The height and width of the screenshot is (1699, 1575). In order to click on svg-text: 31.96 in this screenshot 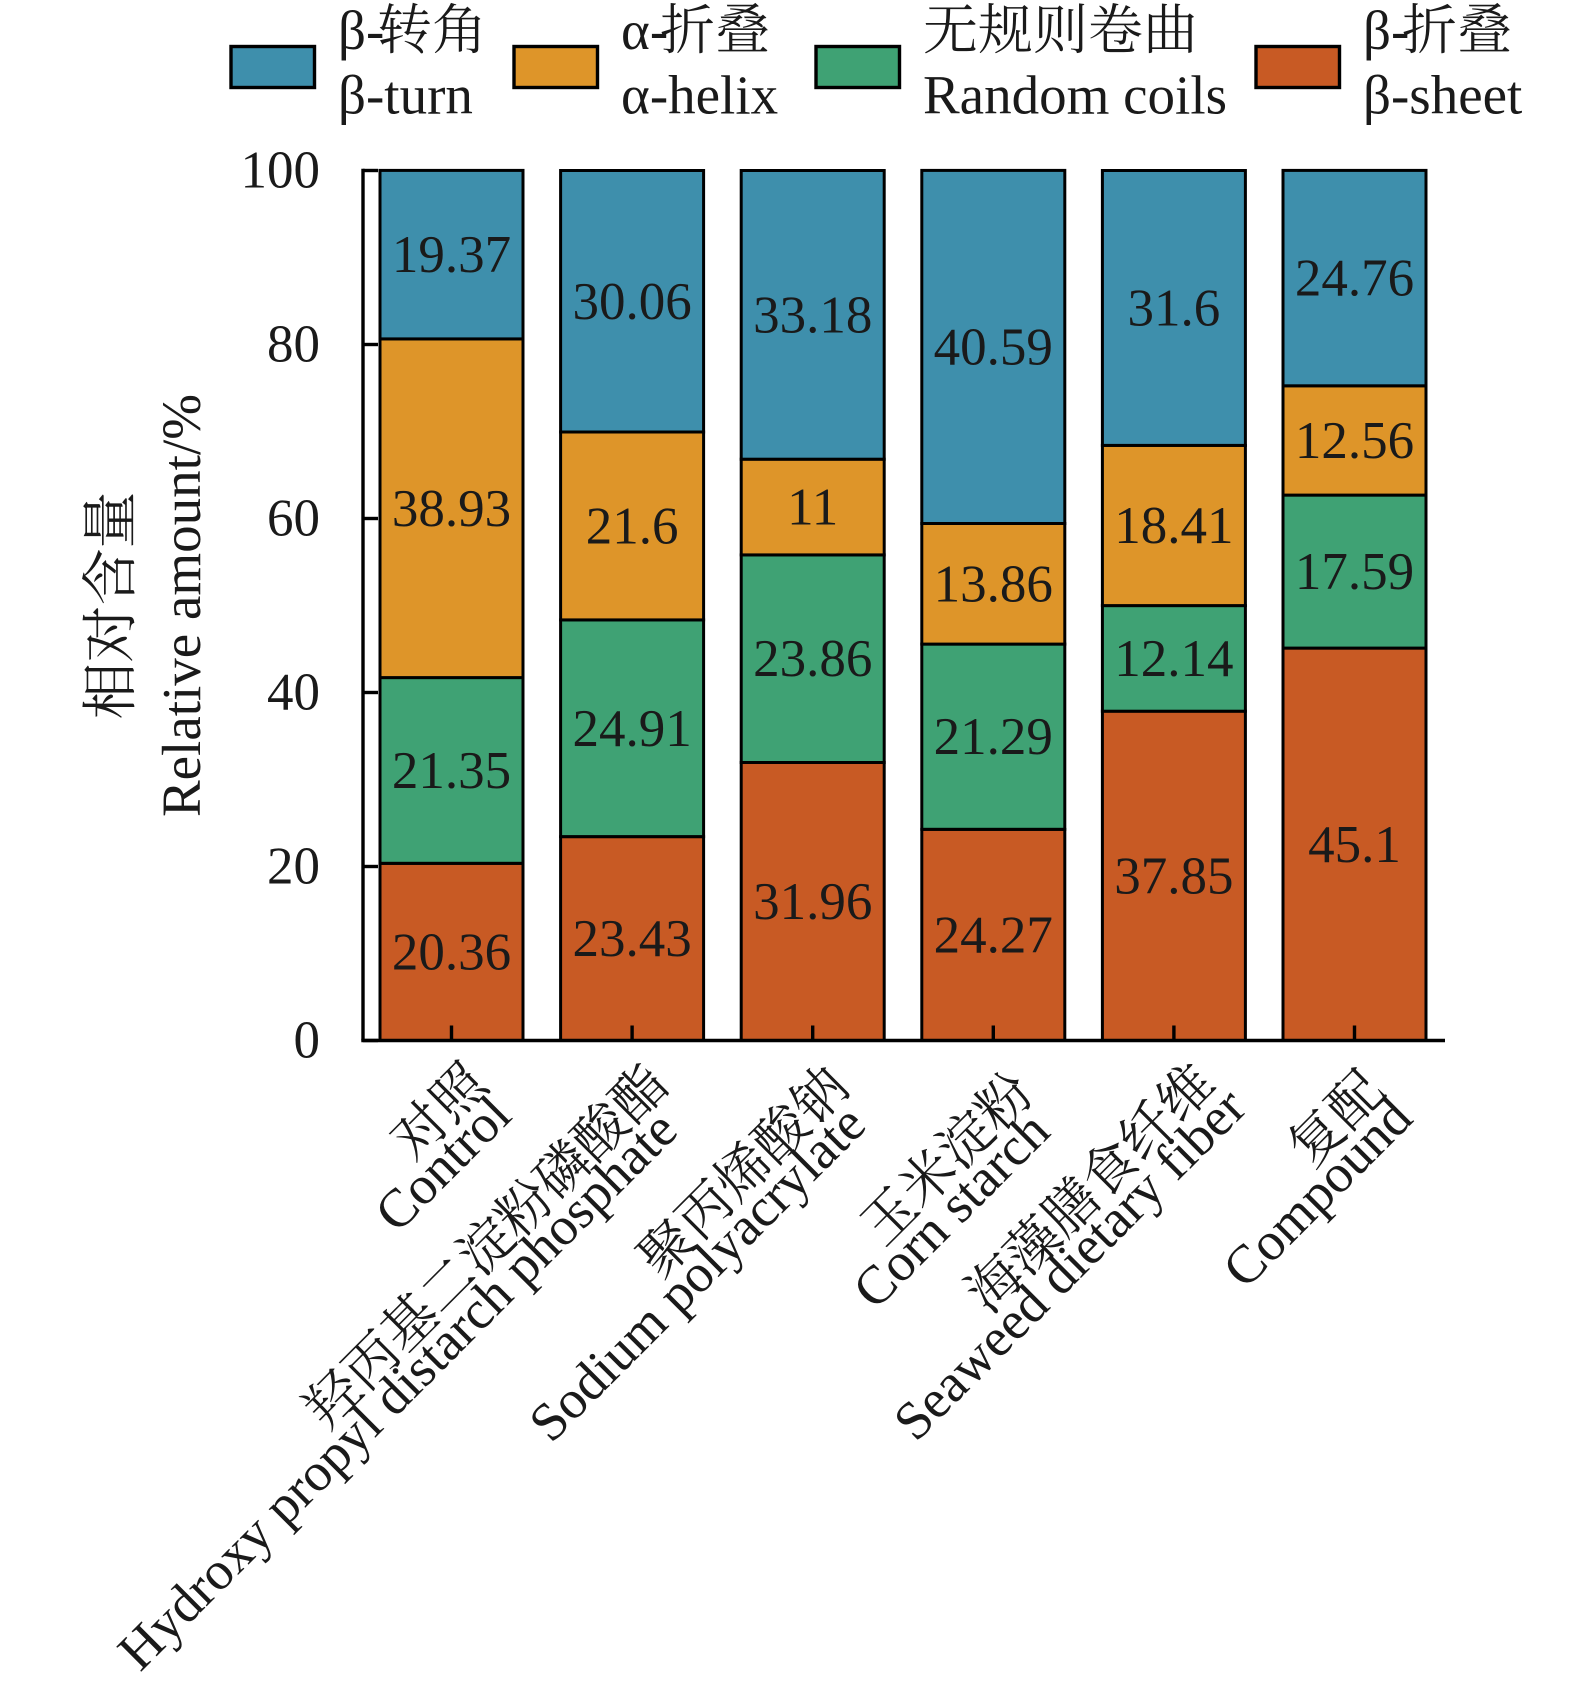, I will do `click(812, 902)`.